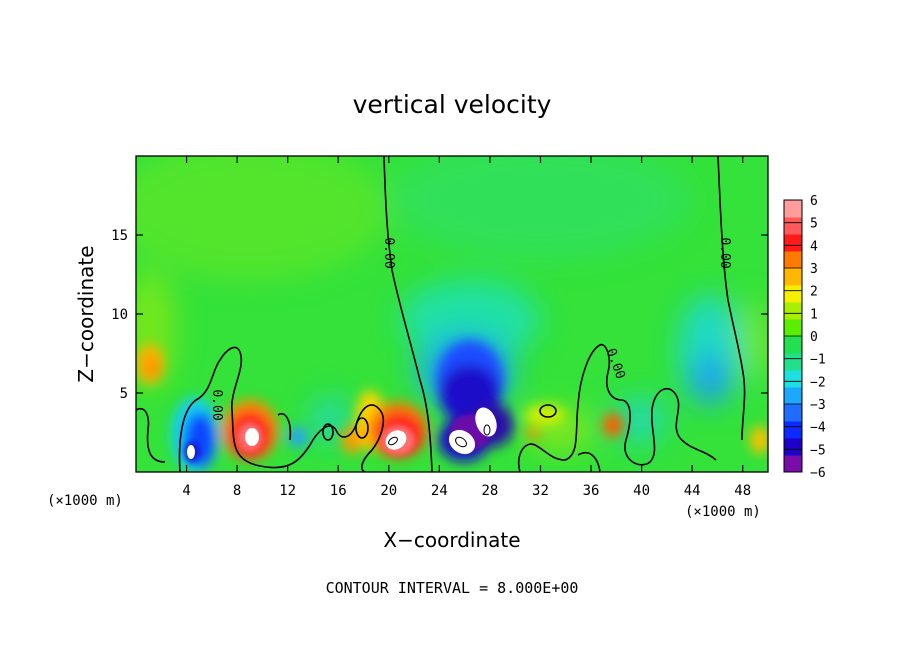 This screenshot has height=654, width=904. I want to click on y-axis-title: Z−coordinate, so click(86, 313).